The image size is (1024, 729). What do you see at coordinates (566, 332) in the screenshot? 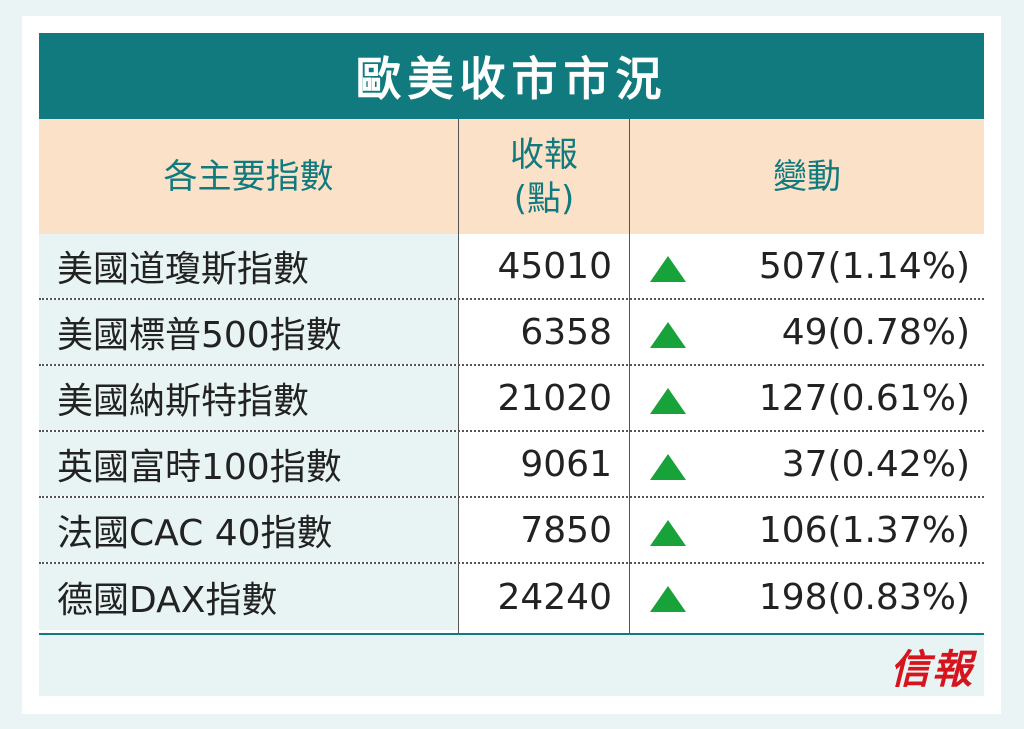
I see `index-close: 6358` at bounding box center [566, 332].